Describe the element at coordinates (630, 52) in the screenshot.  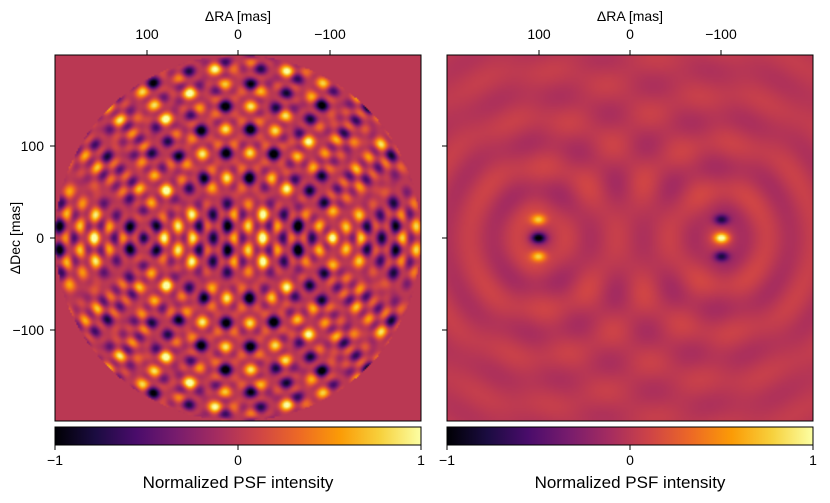
I see `x-ticks-right` at that location.